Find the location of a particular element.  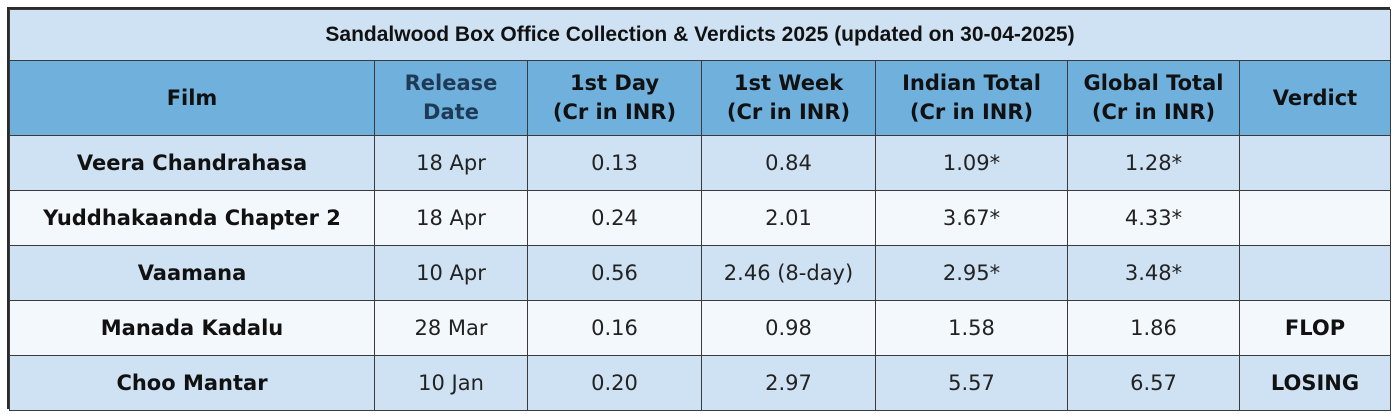

cell-first-day: 0.56 is located at coordinates (614, 273).